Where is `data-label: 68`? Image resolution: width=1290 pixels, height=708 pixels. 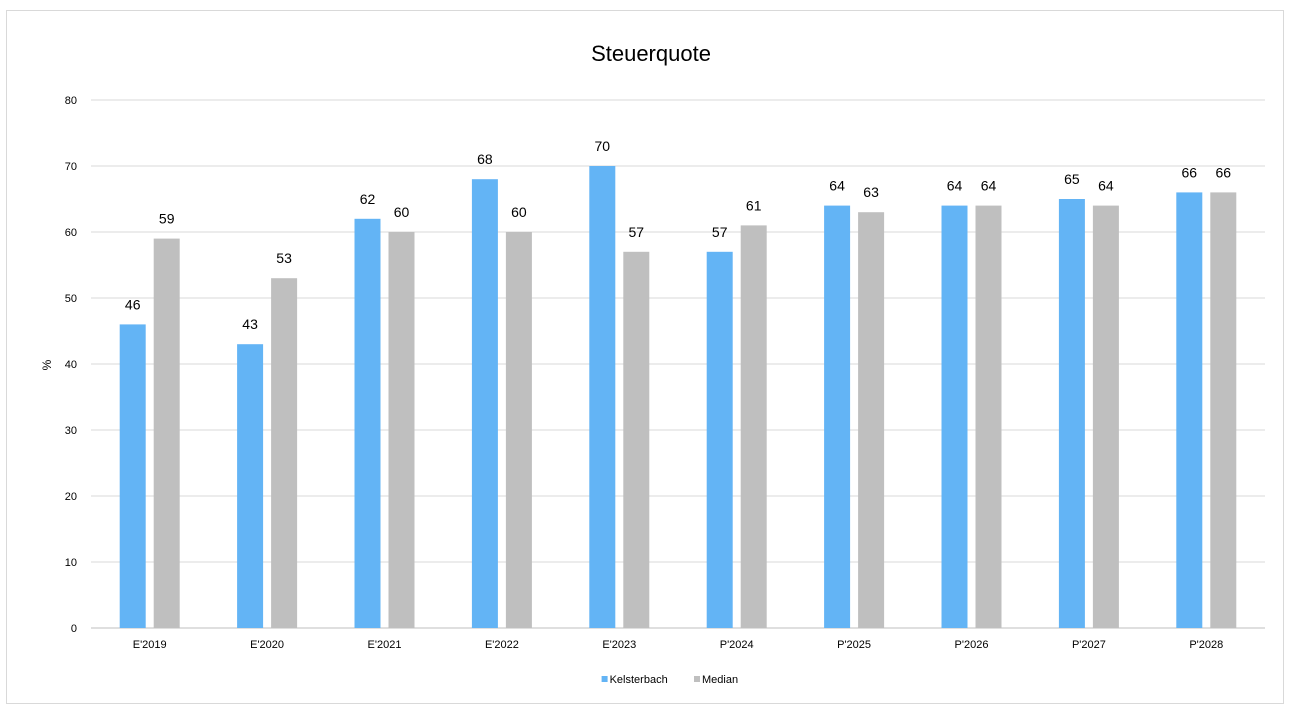 data-label: 68 is located at coordinates (485, 159).